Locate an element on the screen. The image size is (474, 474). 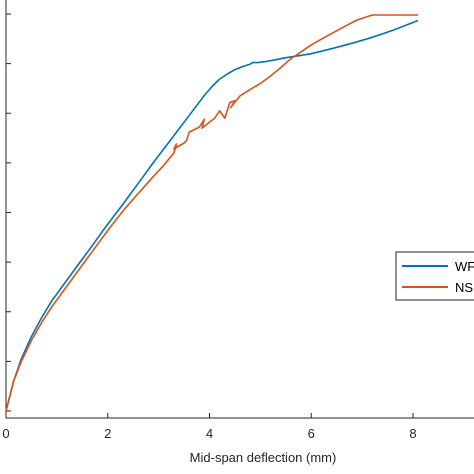
legend: WF NS is located at coordinates (434, 276).